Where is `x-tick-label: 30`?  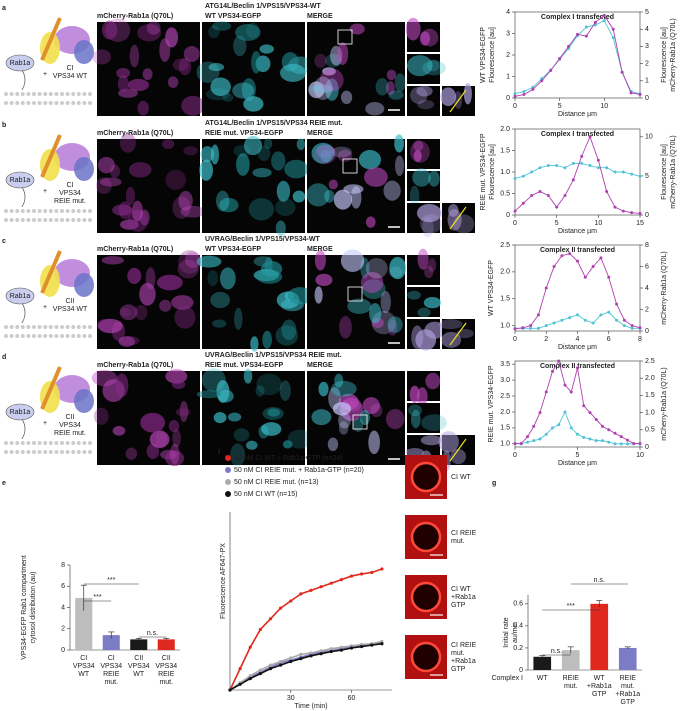 x-tick-label: 30 is located at coordinates (291, 698).